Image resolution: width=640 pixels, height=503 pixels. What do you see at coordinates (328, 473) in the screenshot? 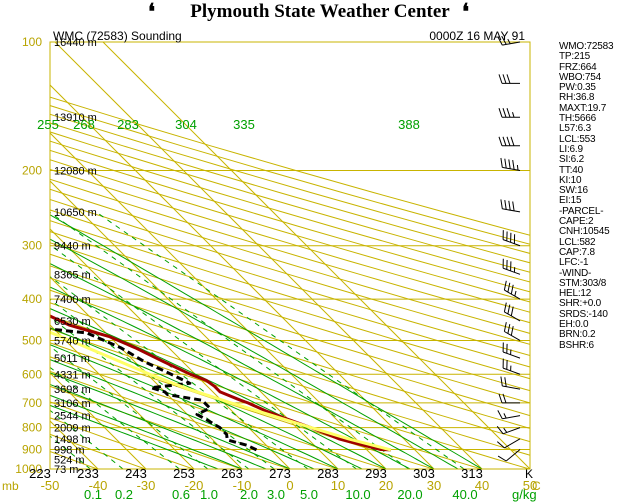
I see `kelvin-tick-label: 283` at bounding box center [328, 473].